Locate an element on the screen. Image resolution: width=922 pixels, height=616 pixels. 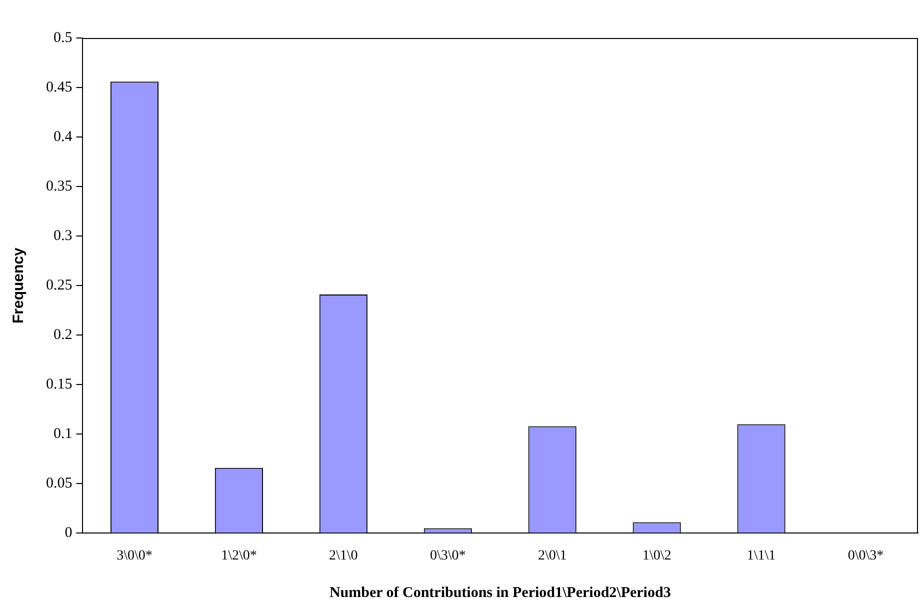
y-tick-label: 0.15 is located at coordinates (59, 384).